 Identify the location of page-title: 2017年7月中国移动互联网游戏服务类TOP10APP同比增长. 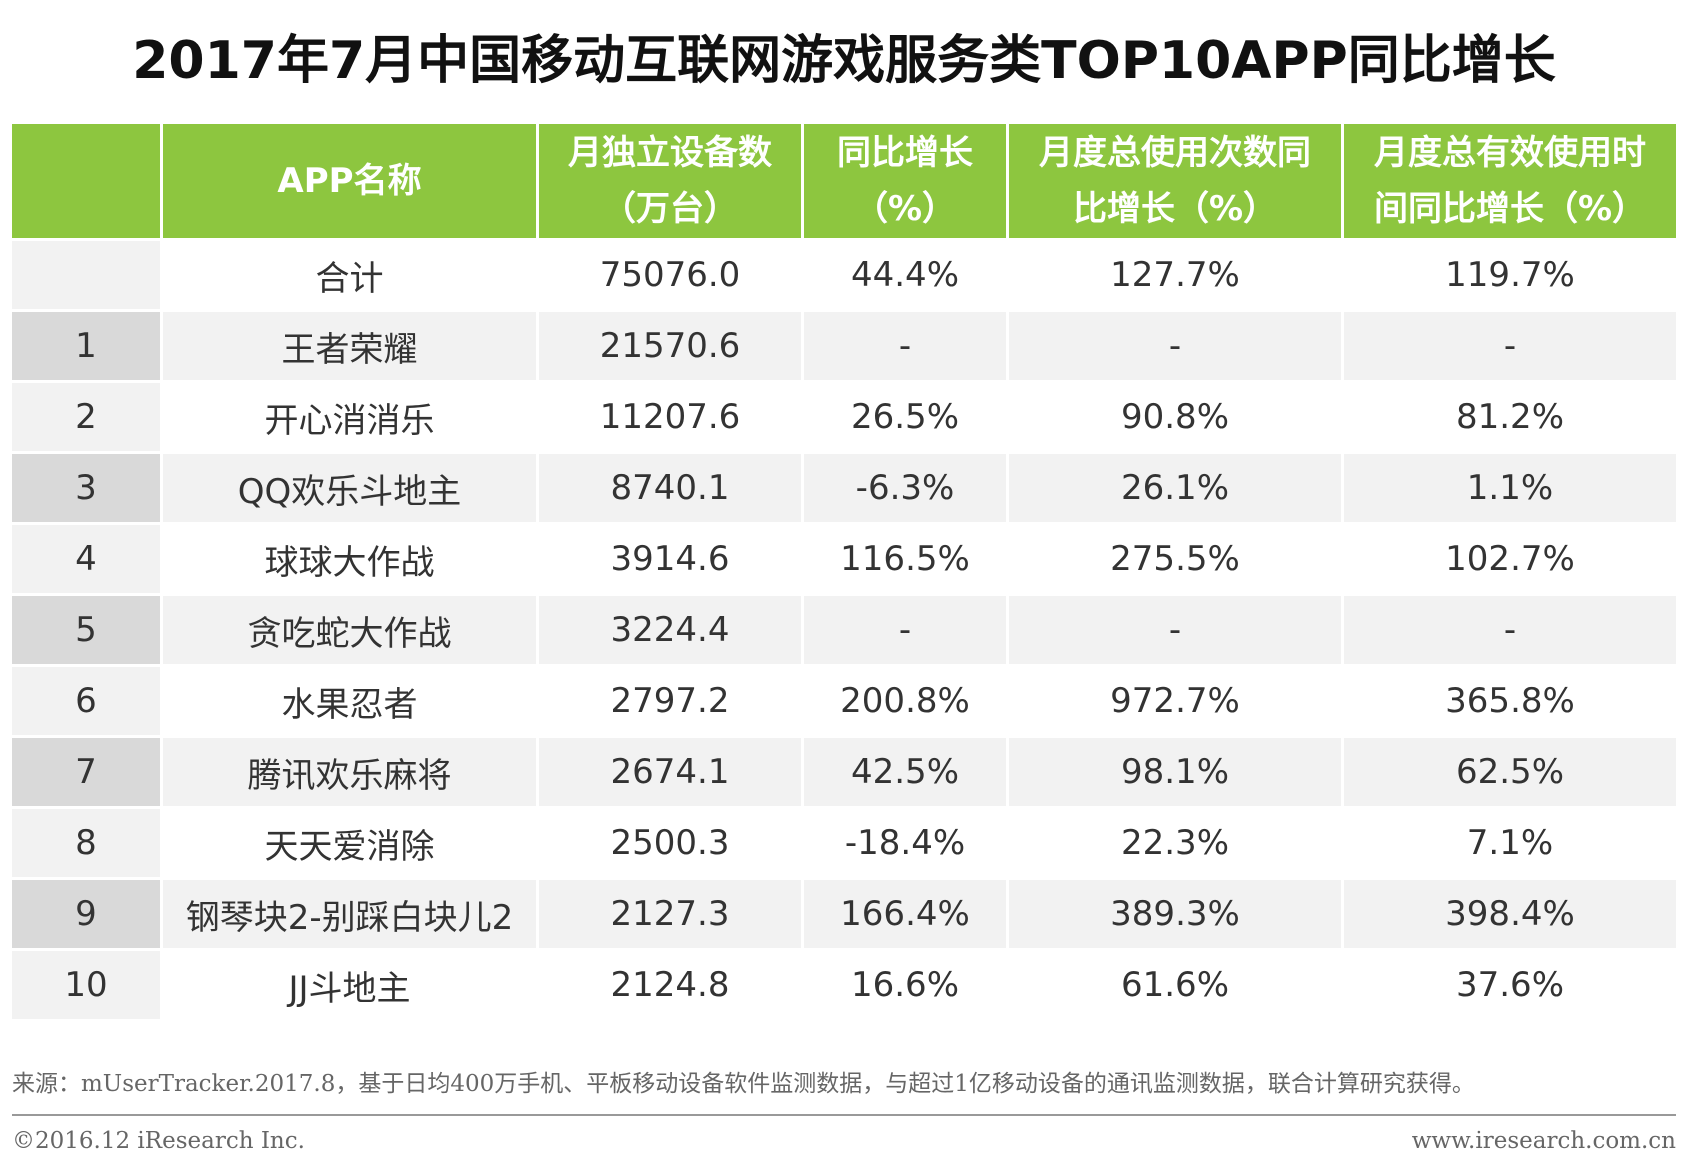
(844, 61).